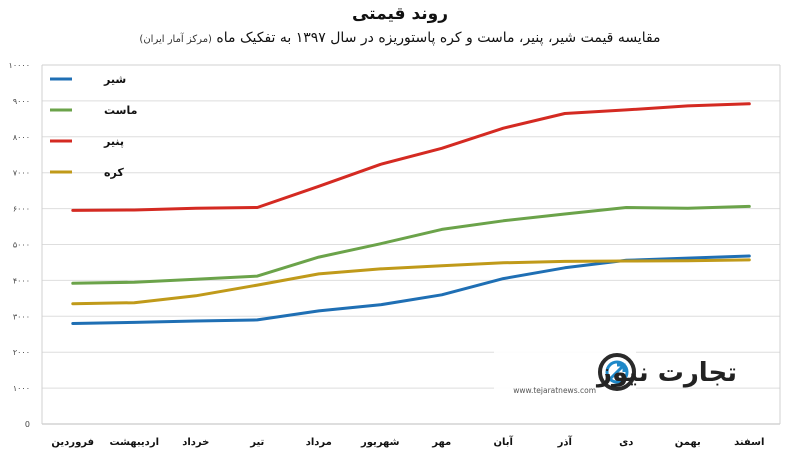  What do you see at coordinates (113, 141) in the screenshot?
I see `legend-label: پنیر` at bounding box center [113, 141].